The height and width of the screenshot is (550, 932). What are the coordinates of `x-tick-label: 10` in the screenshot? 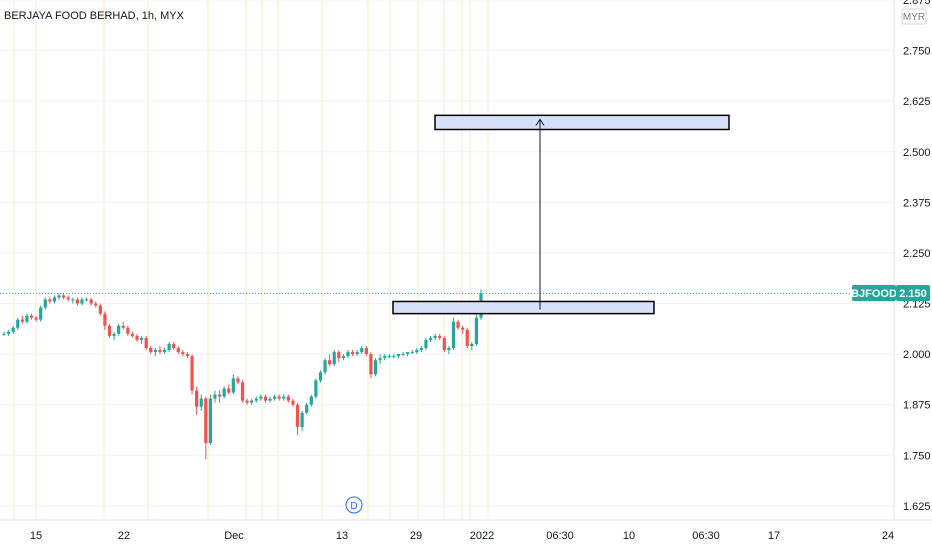 It's located at (629, 536).